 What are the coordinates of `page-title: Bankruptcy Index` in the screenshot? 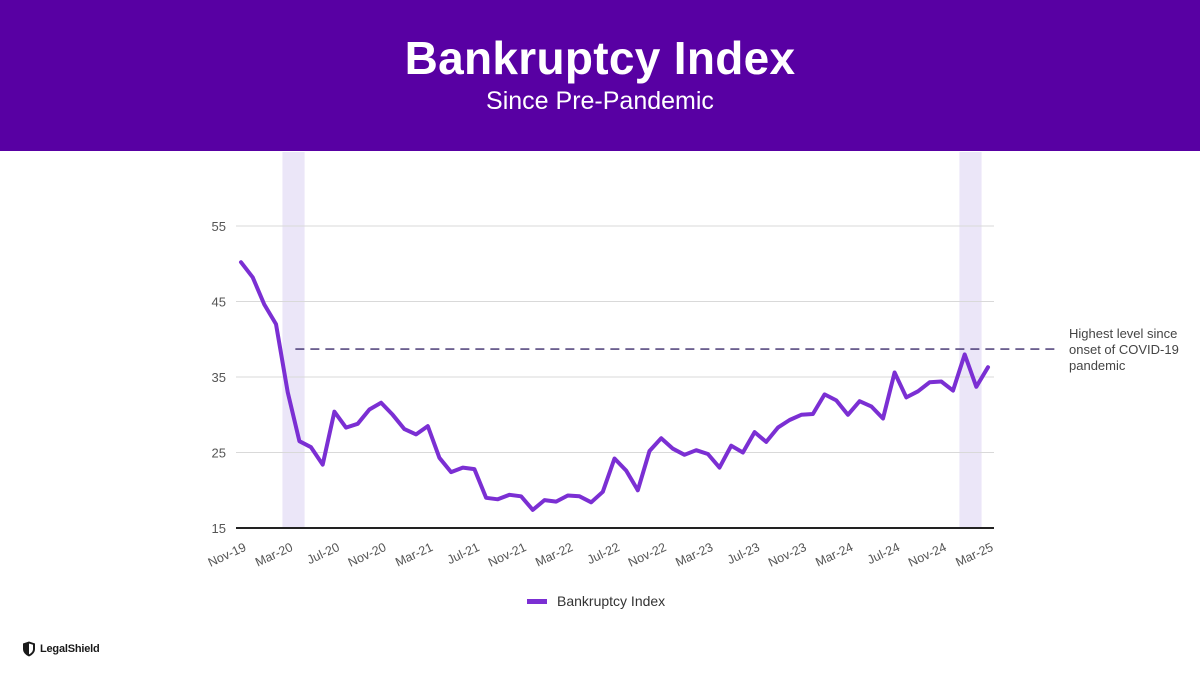 It's located at (600, 58).